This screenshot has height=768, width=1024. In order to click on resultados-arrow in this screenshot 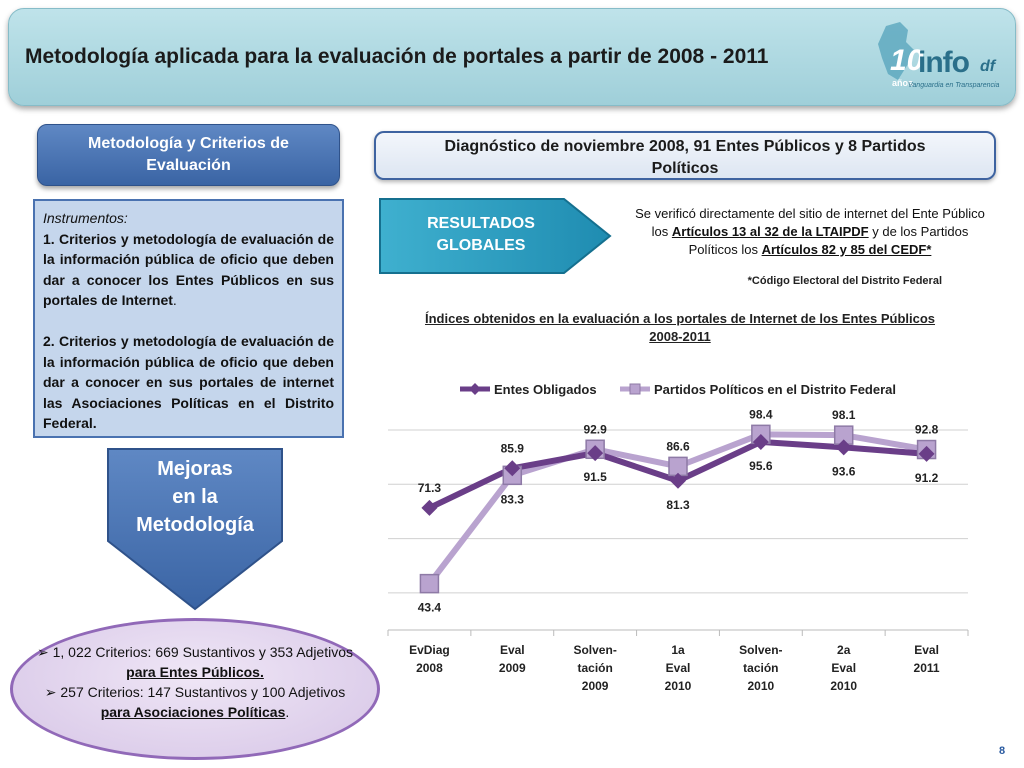, I will do `click(495, 236)`.